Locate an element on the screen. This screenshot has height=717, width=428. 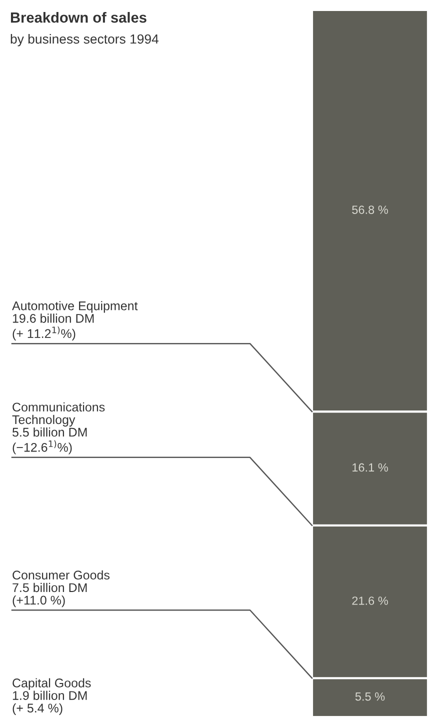
text: Breakdown of sales is located at coordinates (78, 17).